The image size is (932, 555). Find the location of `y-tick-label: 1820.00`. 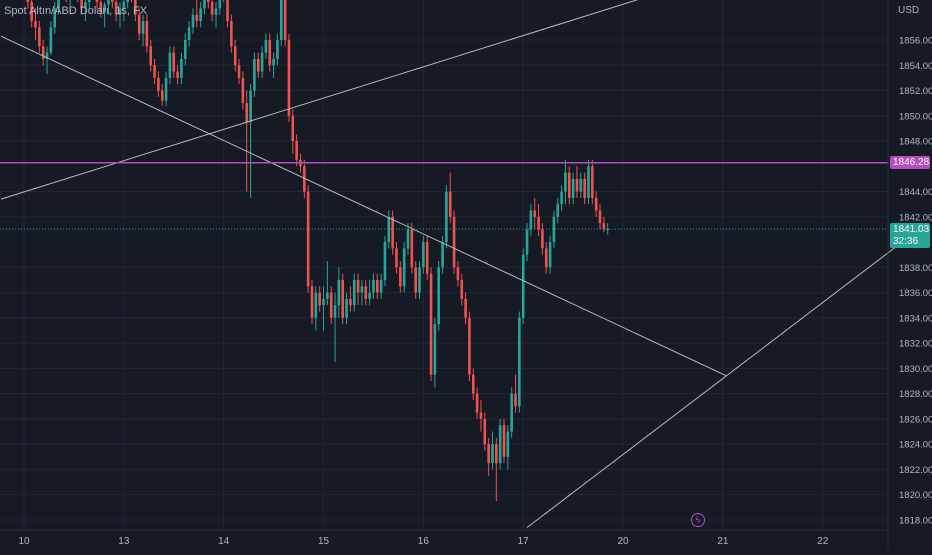

y-tick-label: 1820.00 is located at coordinates (915, 495).